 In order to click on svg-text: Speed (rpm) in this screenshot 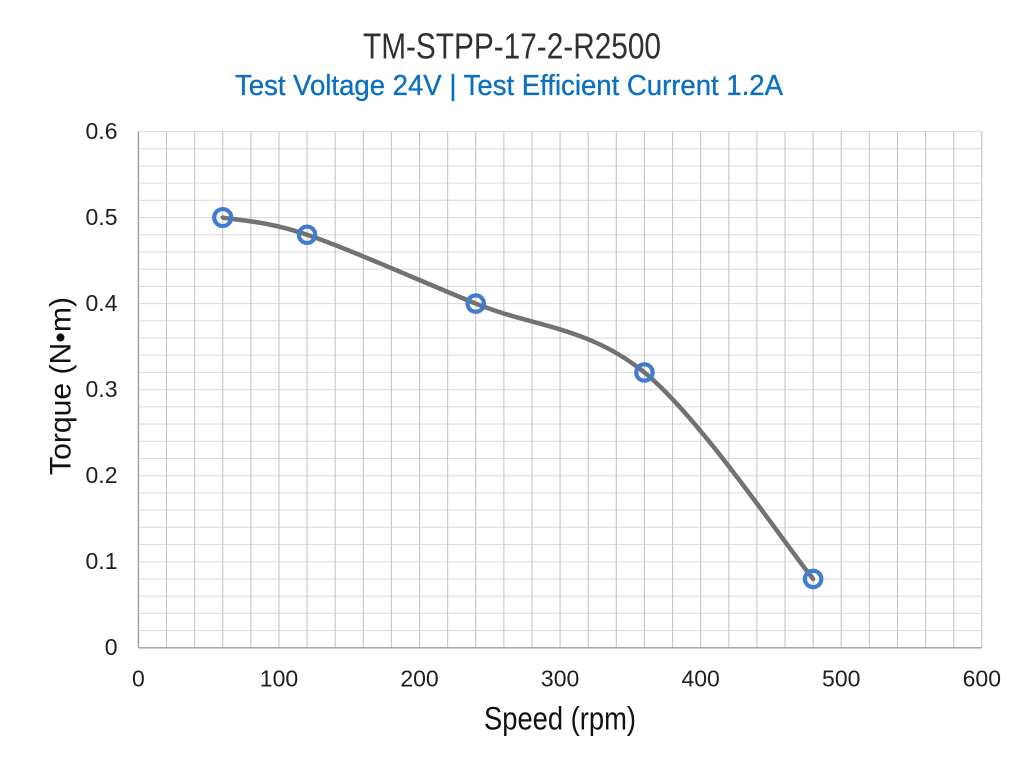, I will do `click(560, 719)`.